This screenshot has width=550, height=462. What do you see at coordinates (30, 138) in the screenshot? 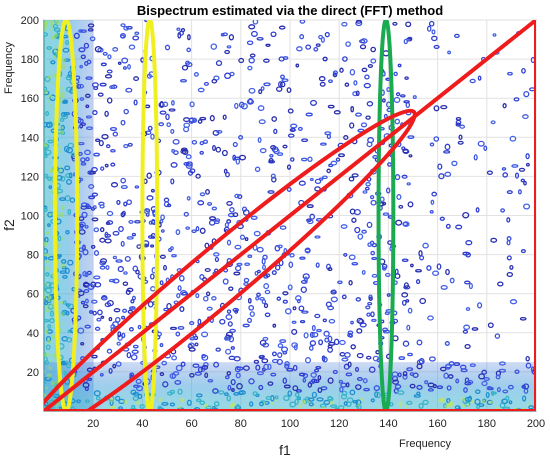
I see `y-tick-label: 140` at bounding box center [30, 138].